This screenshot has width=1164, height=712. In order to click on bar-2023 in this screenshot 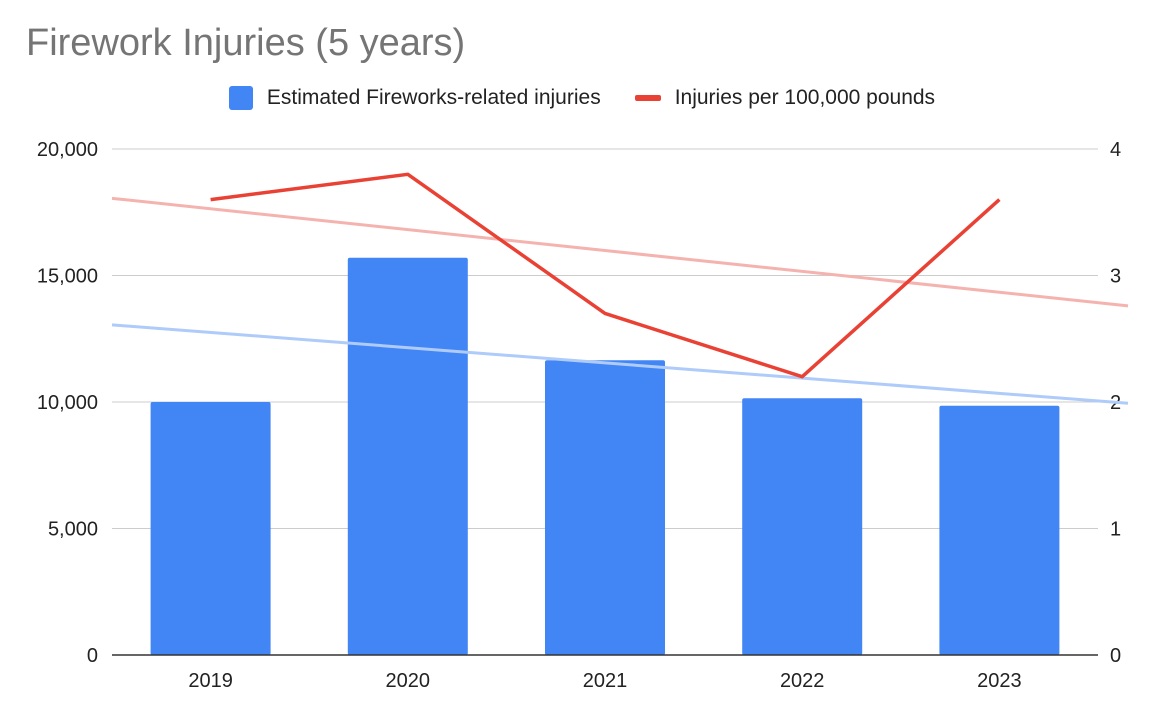, I will do `click(999, 530)`.